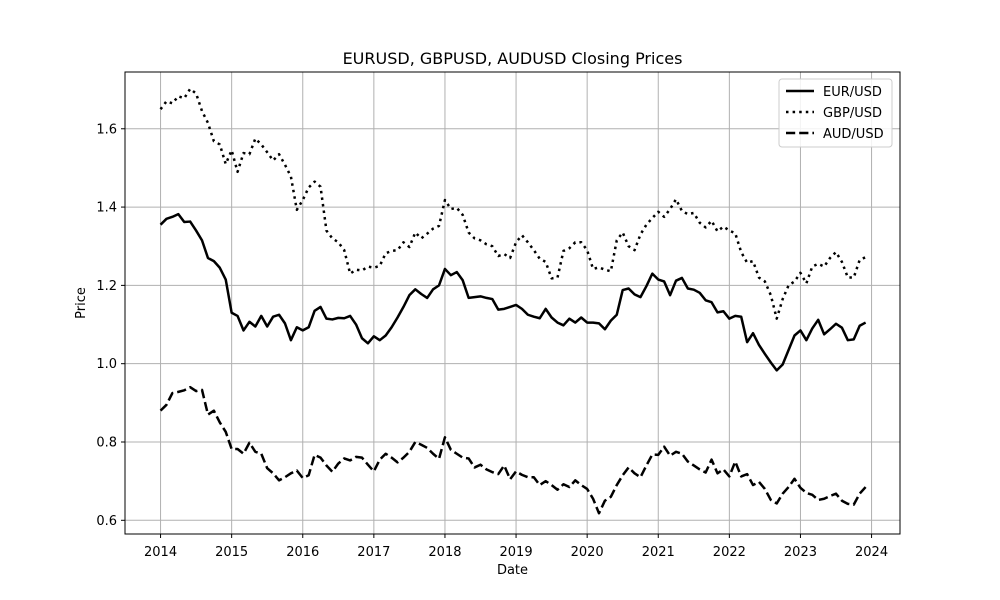 This screenshot has width=1000, height=600. I want to click on x-tick-label: 2023, so click(800, 552).